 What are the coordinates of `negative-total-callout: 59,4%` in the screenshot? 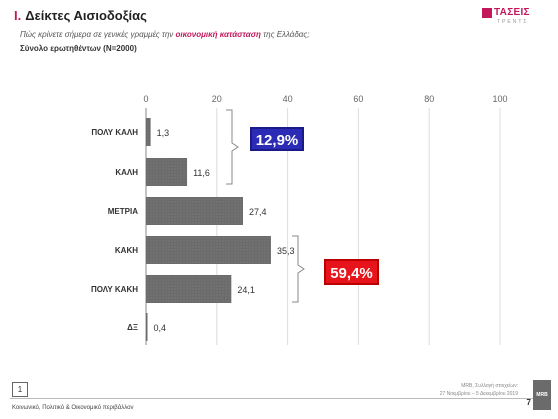 It's located at (351, 272).